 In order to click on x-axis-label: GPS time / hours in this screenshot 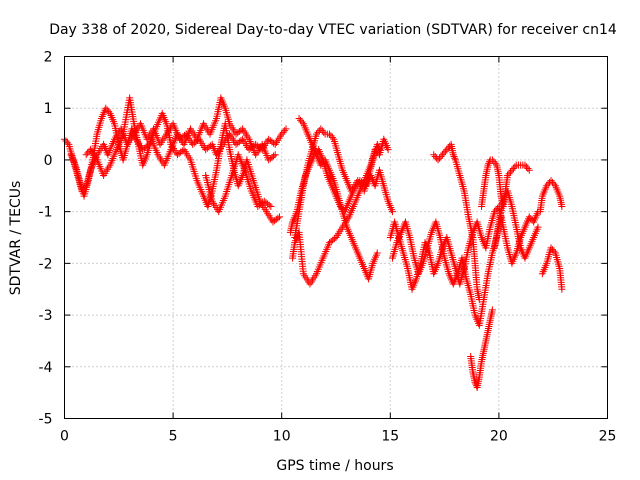, I will do `click(334, 466)`.